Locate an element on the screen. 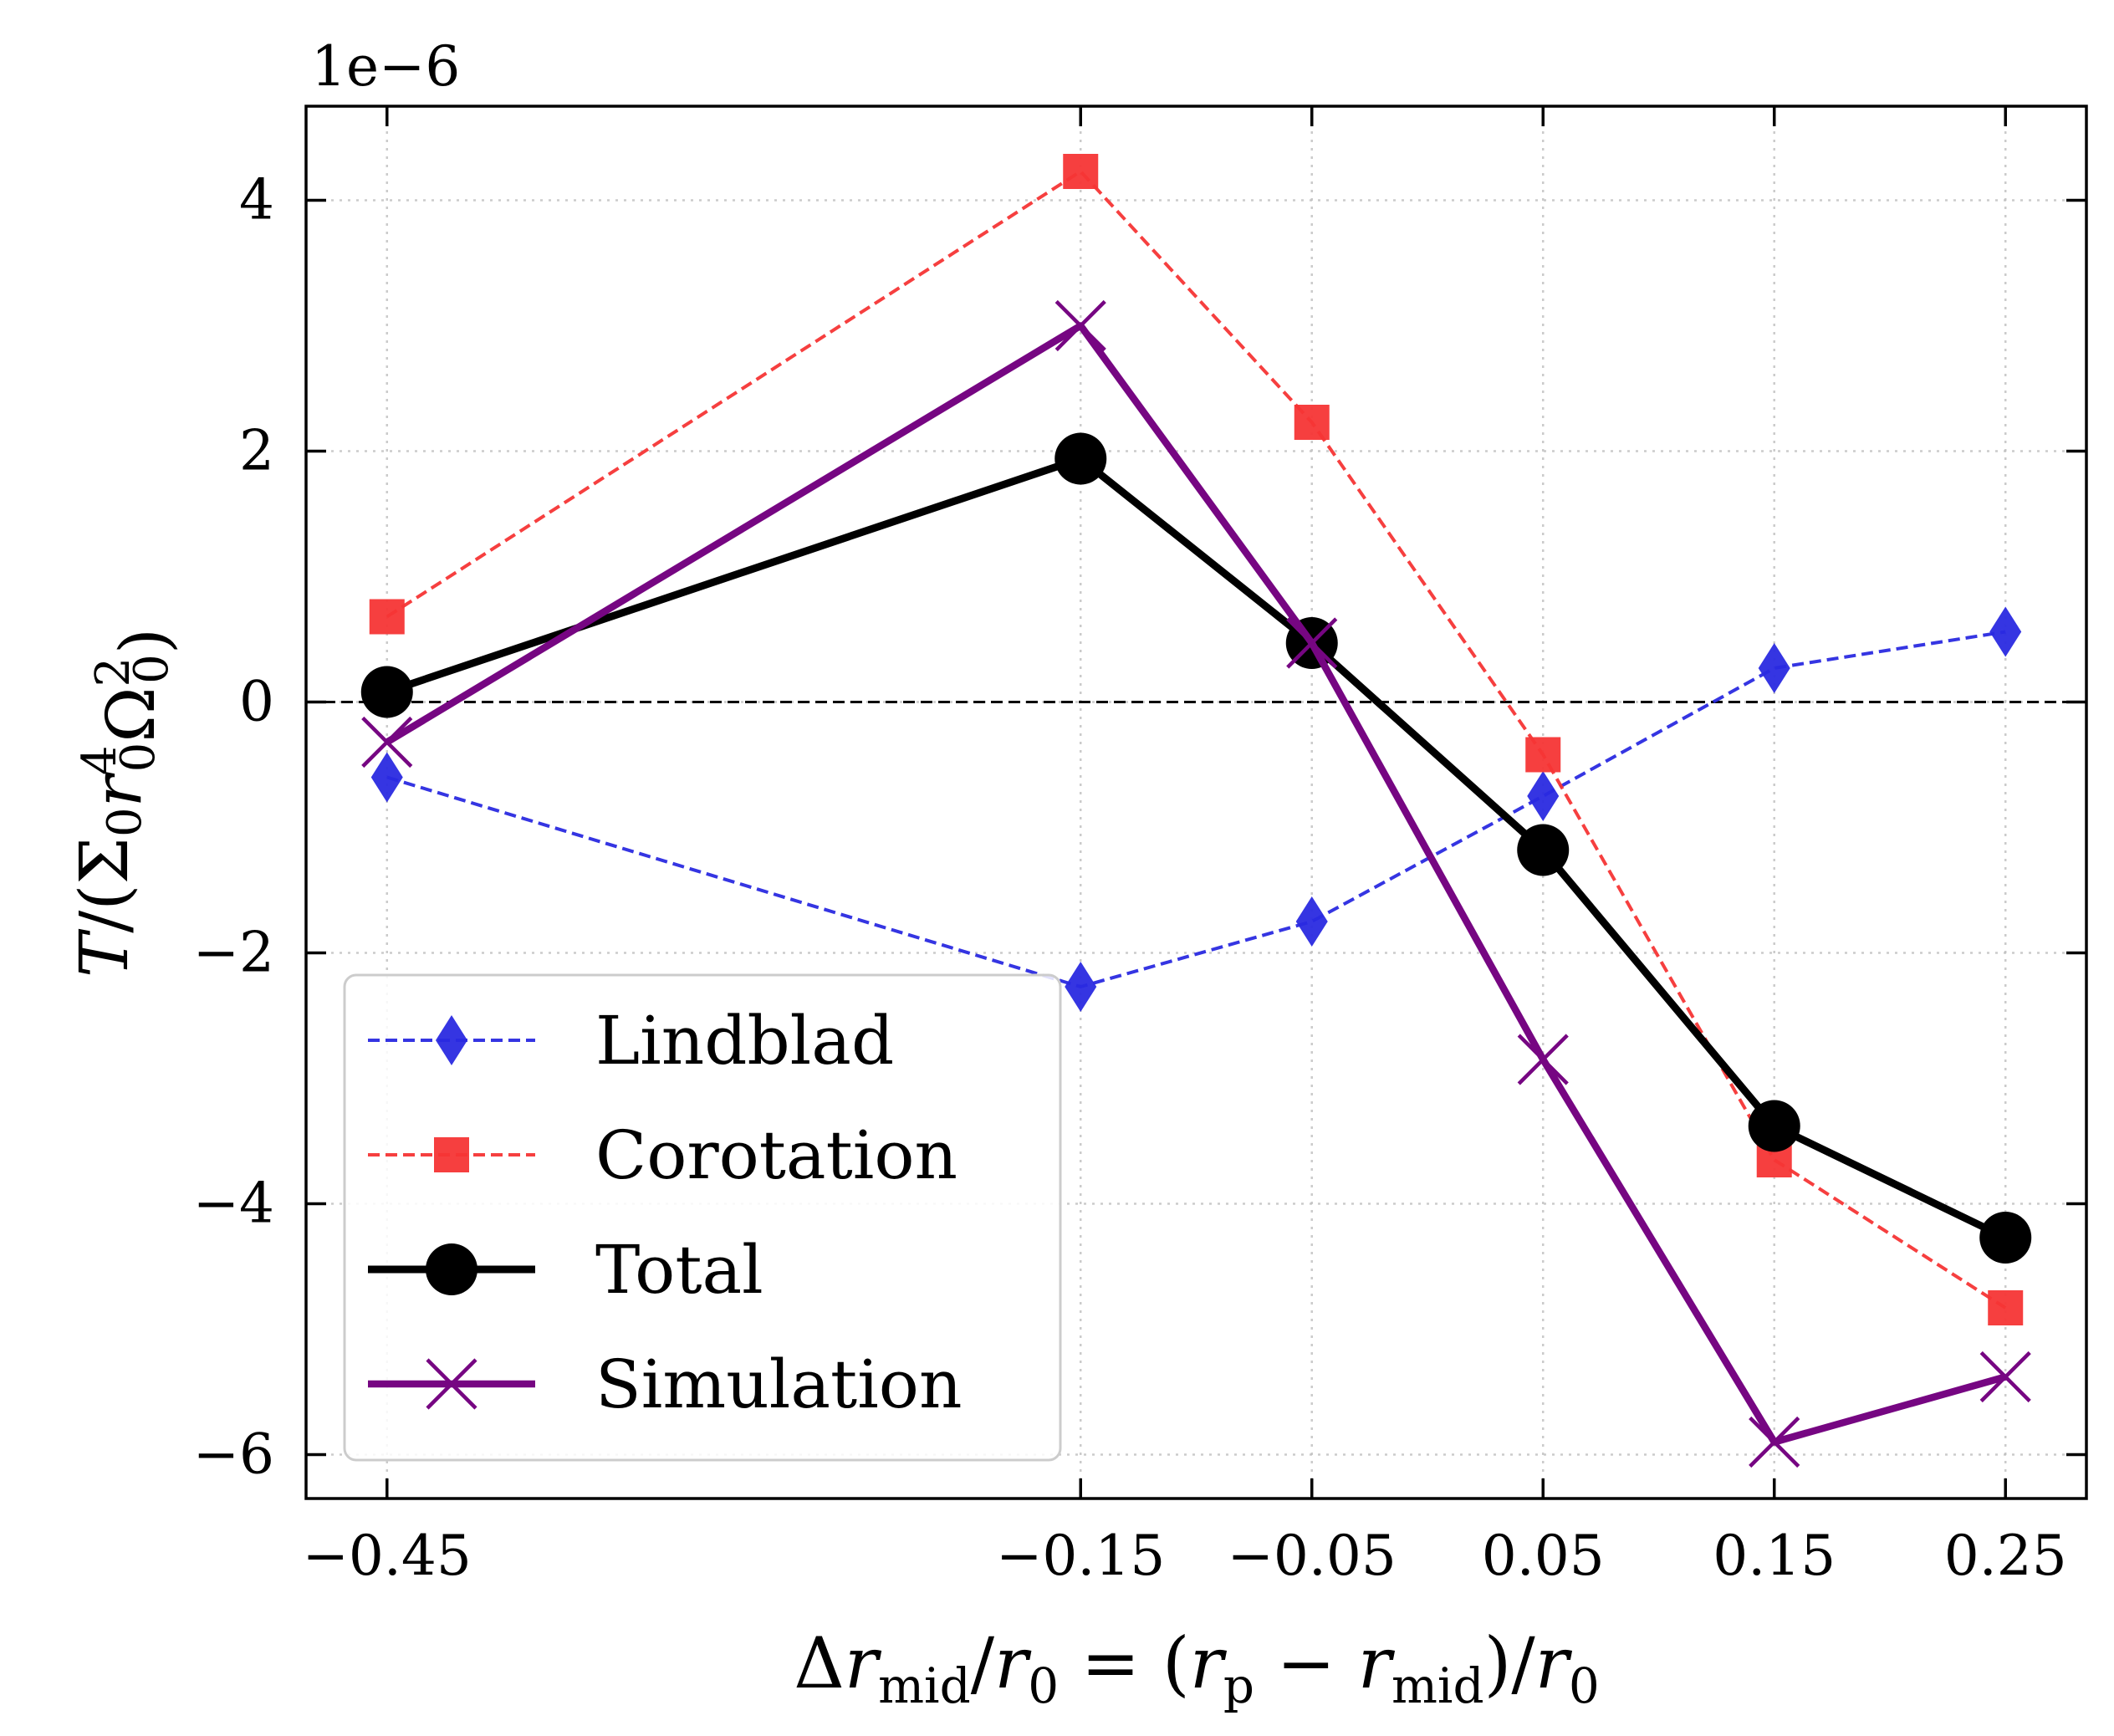 Image resolution: width=2114 pixels, height=1736 pixels. y-tick-label: −2 is located at coordinates (234, 953).